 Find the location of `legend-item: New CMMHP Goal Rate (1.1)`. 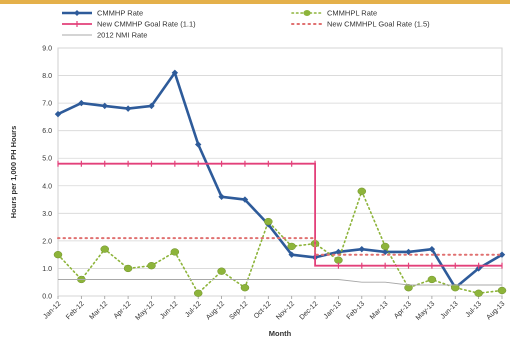

legend-item: New CMMHP Goal Rate (1.1) is located at coordinates (129, 24).